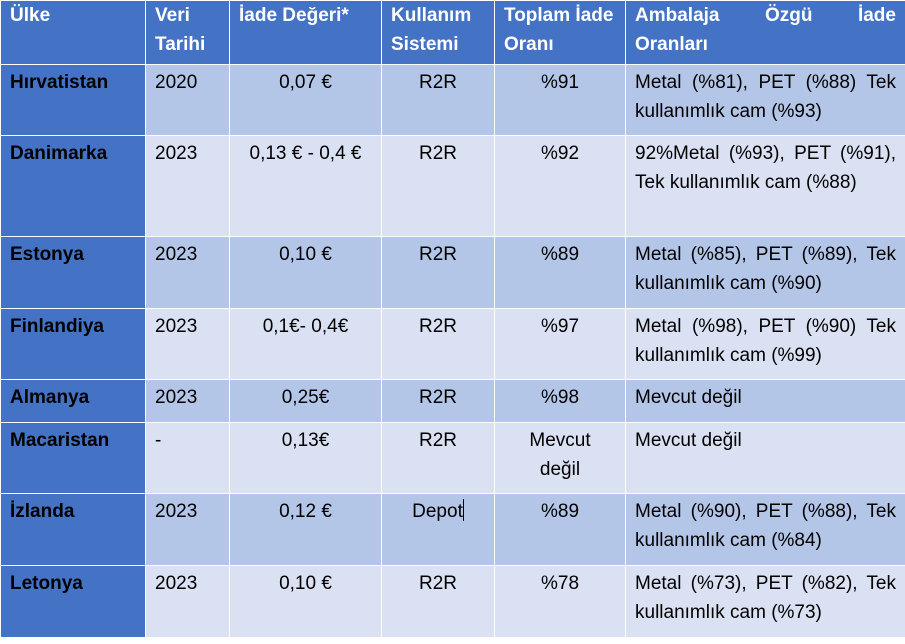 Image resolution: width=905 pixels, height=644 pixels. I want to click on cell-deposit: 0,13 € - 0,4 €, so click(305, 186).